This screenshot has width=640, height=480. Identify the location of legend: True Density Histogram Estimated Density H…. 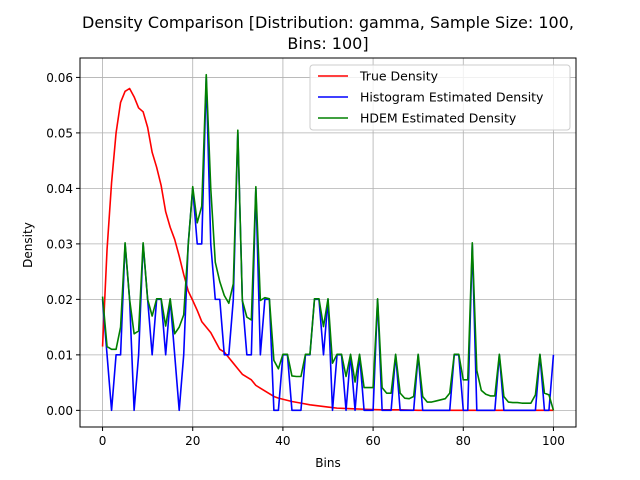
(440, 97).